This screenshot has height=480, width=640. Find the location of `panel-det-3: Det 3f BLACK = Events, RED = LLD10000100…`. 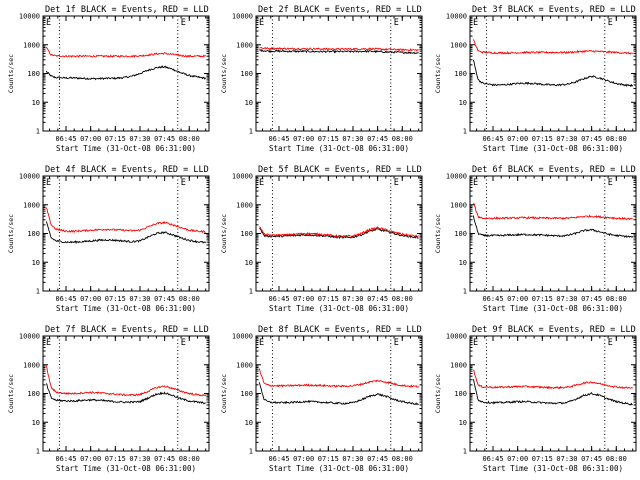

panel-det-3: Det 3f BLACK = Events, RED = LLD10000100… is located at coordinates (535, 79).